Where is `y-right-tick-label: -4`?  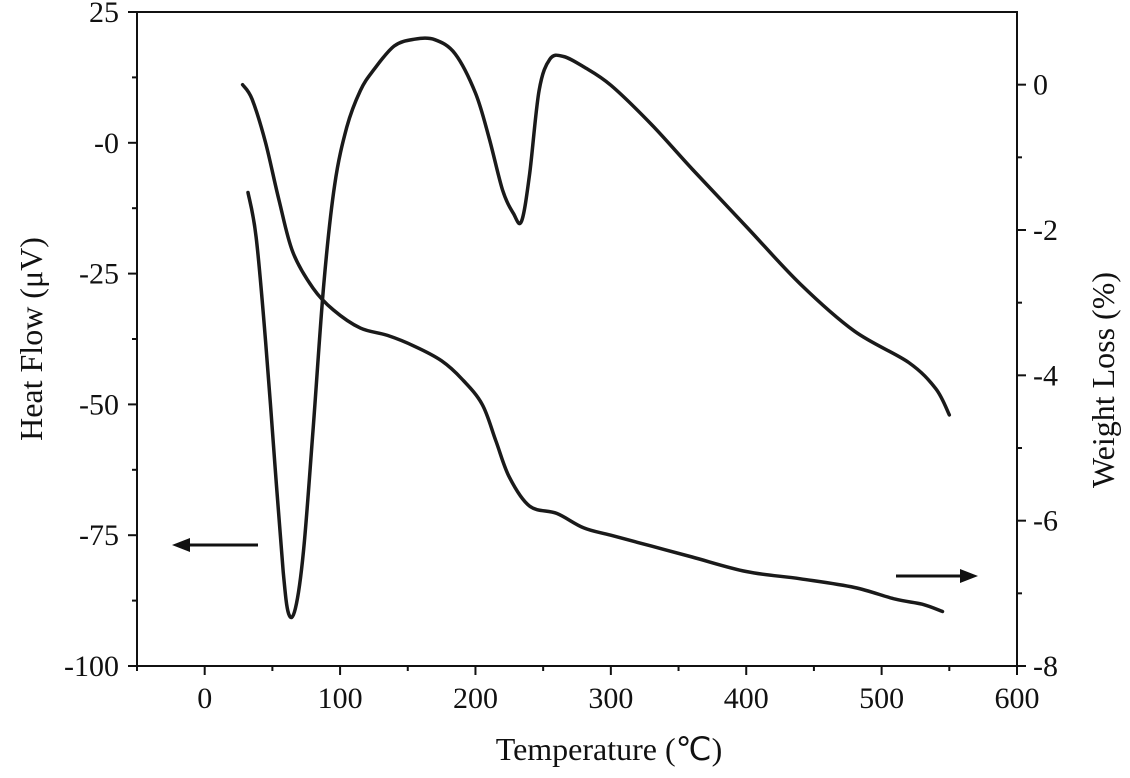
y-right-tick-label: -4 is located at coordinates (1045, 375).